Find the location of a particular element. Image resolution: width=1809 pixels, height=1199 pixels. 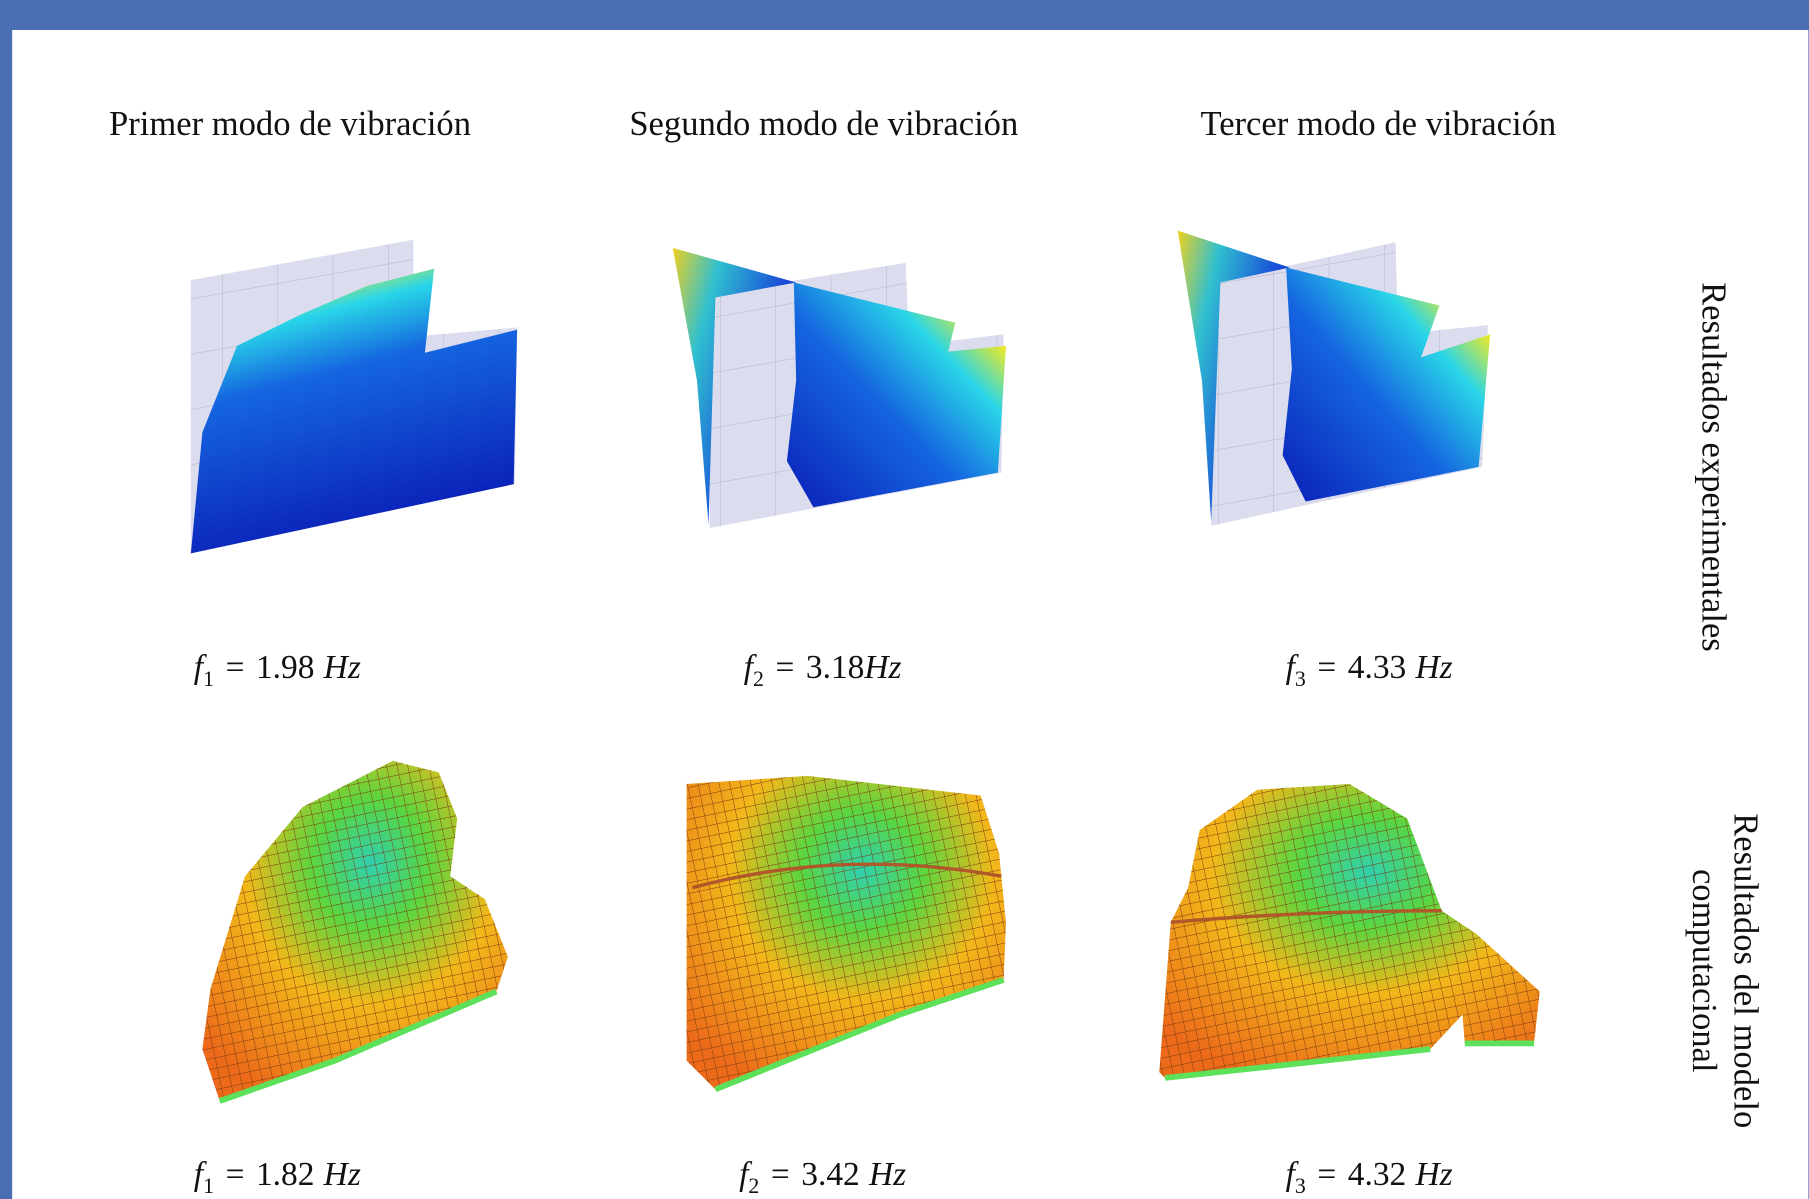

frequency-label: f1 = 1.82 Hz is located at coordinates (277, 1177).